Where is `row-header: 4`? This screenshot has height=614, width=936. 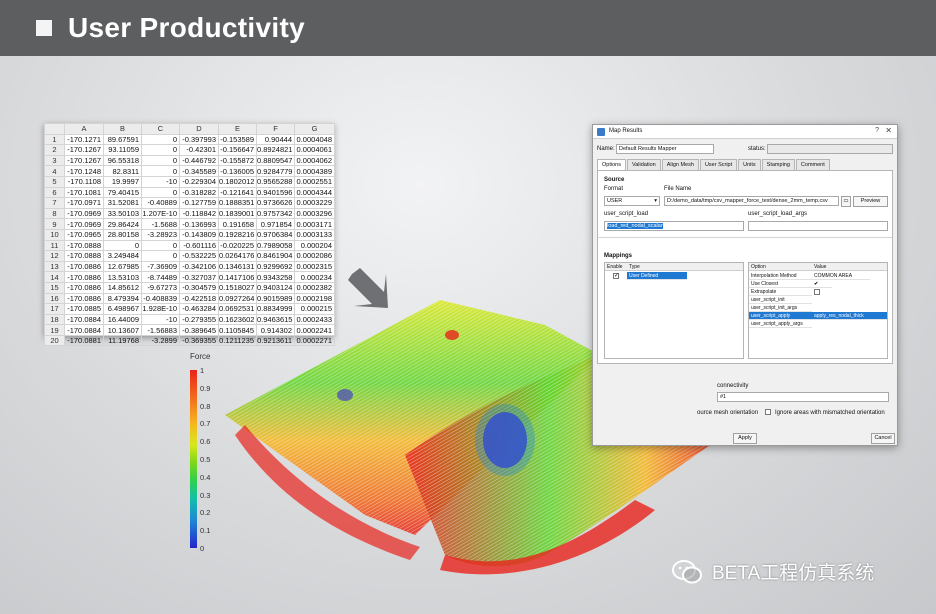
row-header: 4 is located at coordinates (54, 171).